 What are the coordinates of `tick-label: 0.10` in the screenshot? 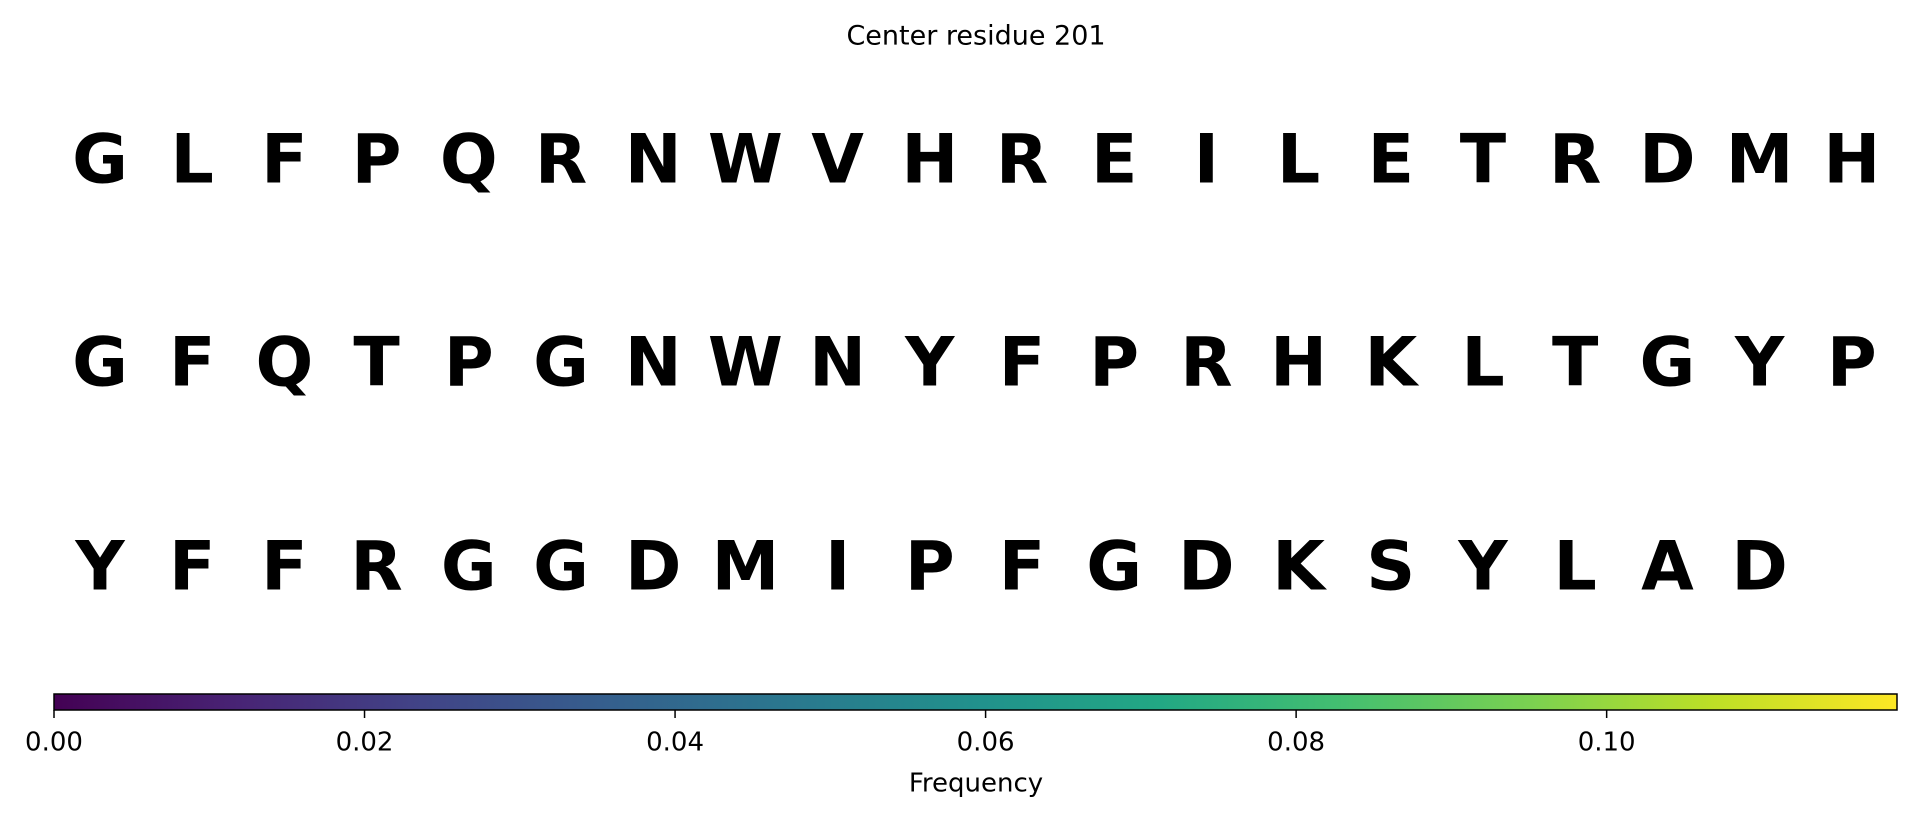 It's located at (1607, 743).